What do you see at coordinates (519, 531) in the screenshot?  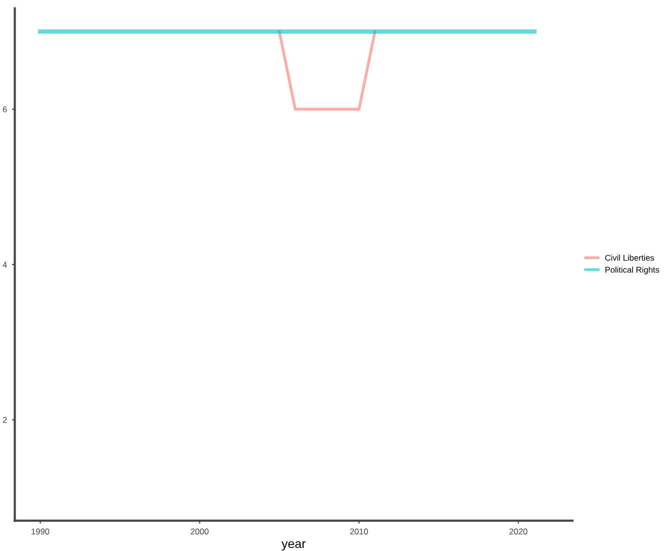 I see `x-tick-label: 2020` at bounding box center [519, 531].